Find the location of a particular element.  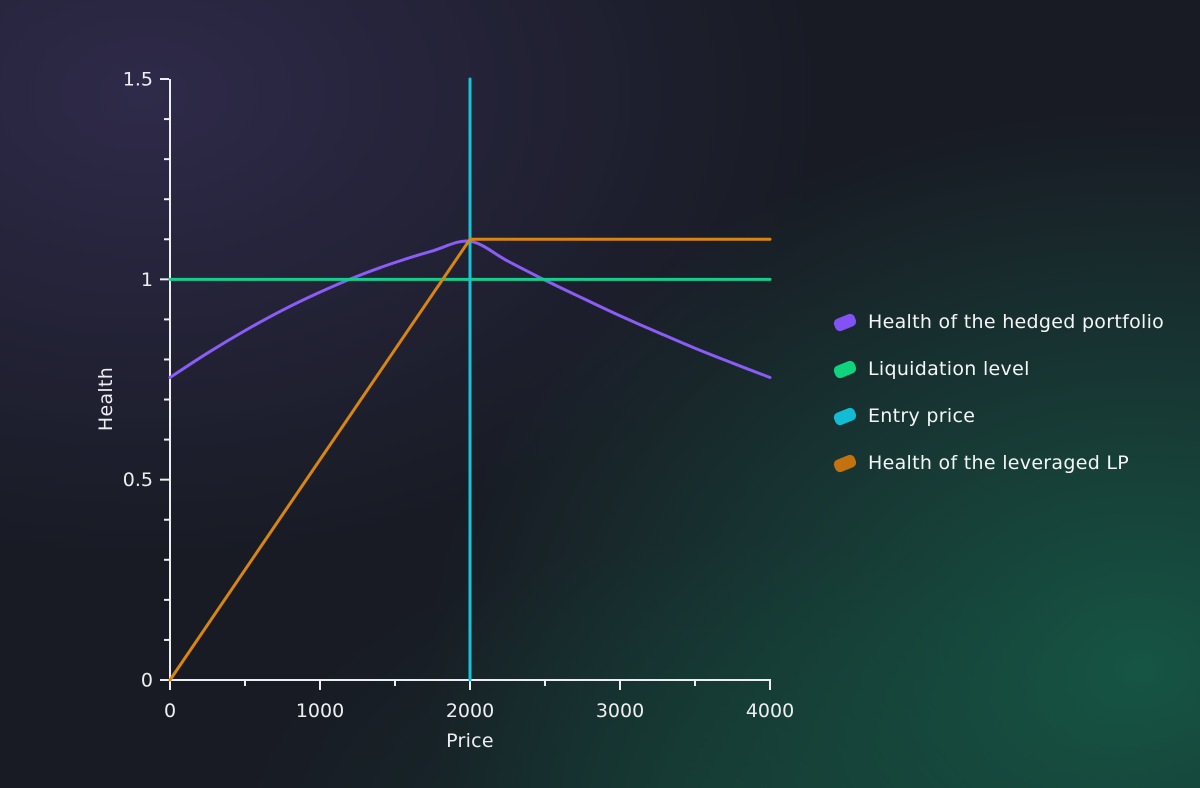

y-tick-label: 1 is located at coordinates (147, 280).